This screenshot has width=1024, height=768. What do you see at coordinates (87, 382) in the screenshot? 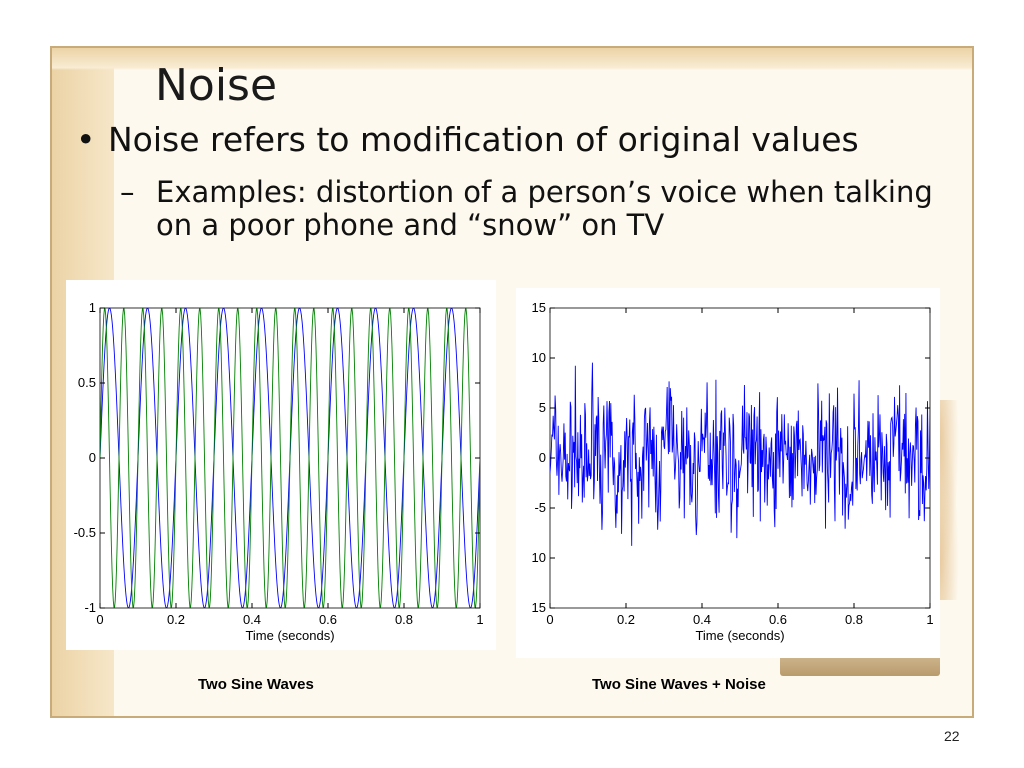
I see `y-tick-label: 0.5` at bounding box center [87, 382].